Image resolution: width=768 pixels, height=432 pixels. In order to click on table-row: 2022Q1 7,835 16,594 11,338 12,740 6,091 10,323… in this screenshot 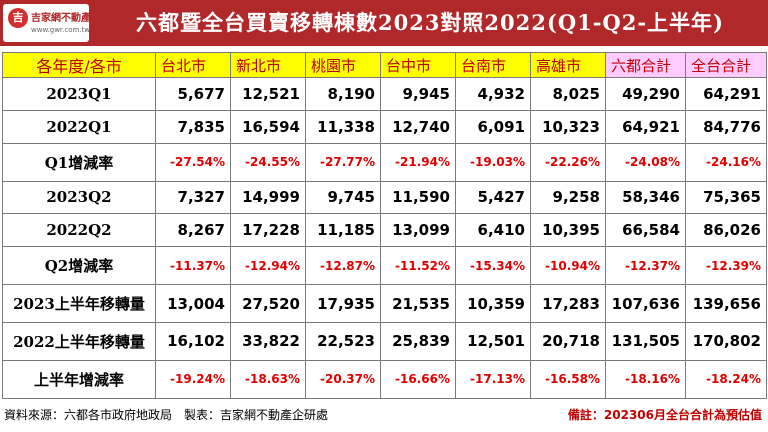, I will do `click(384, 126)`.